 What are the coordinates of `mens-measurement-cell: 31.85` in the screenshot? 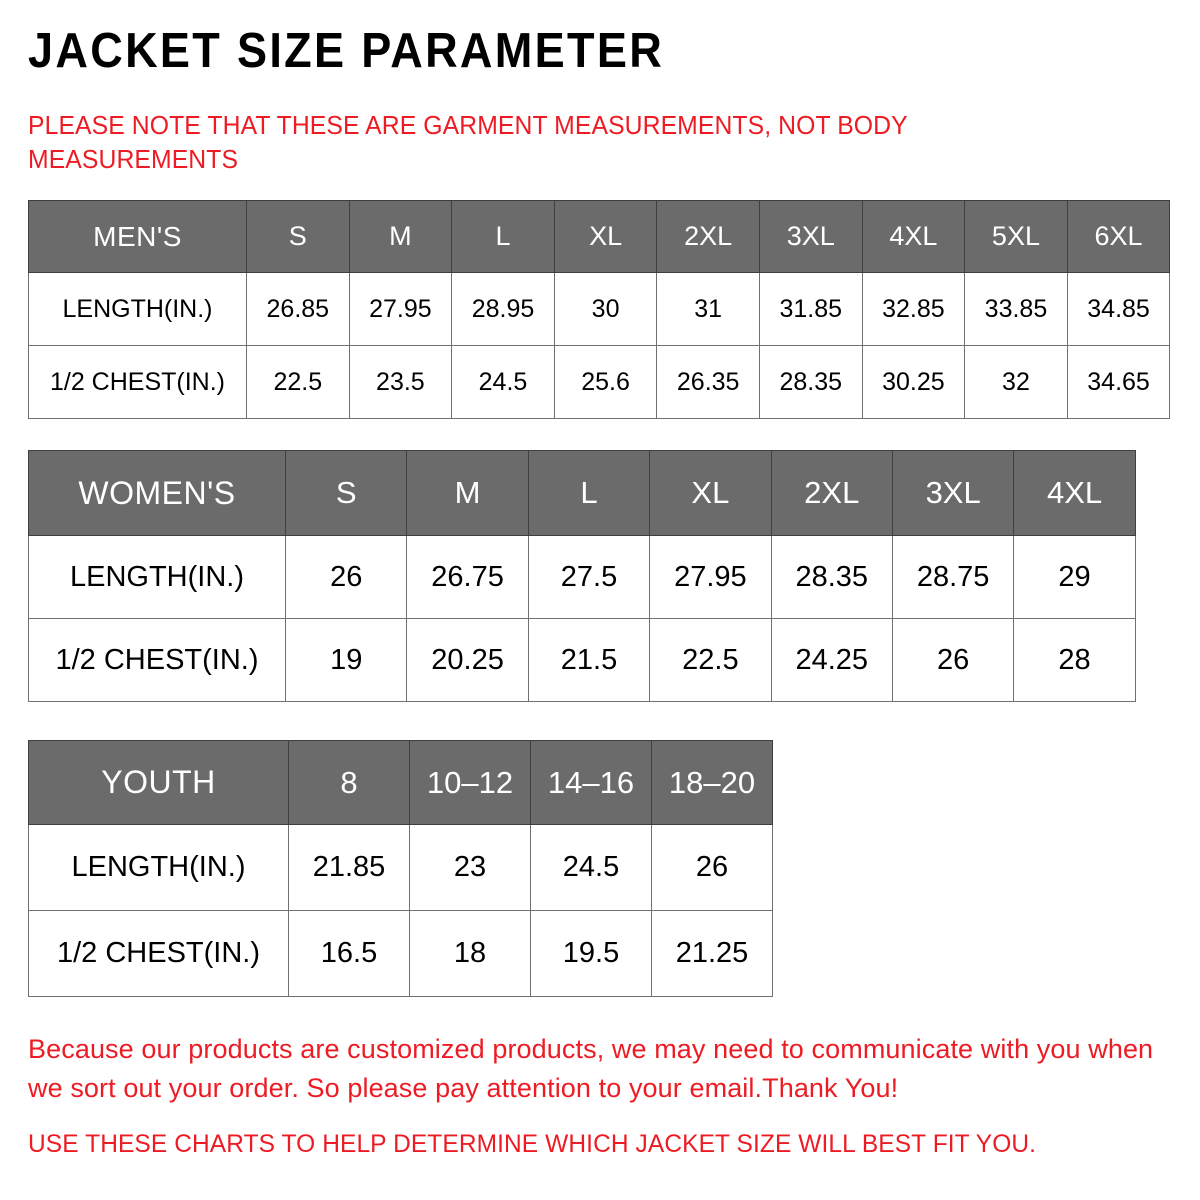 It's located at (810, 309).